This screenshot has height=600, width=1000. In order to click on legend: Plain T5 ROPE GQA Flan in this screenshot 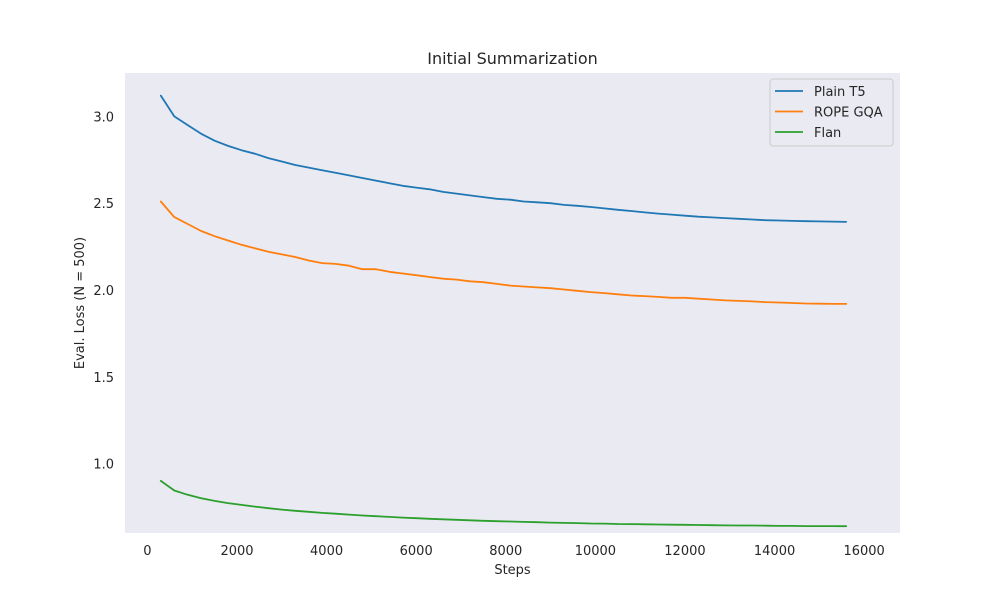, I will do `click(831, 112)`.